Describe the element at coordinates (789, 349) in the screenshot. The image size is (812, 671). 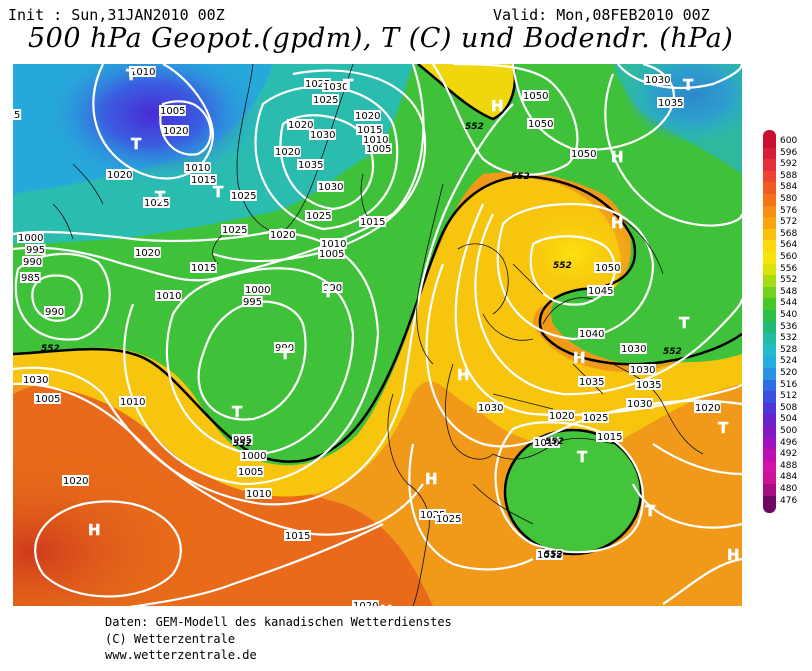
I see `legend-label-528: 528` at that location.